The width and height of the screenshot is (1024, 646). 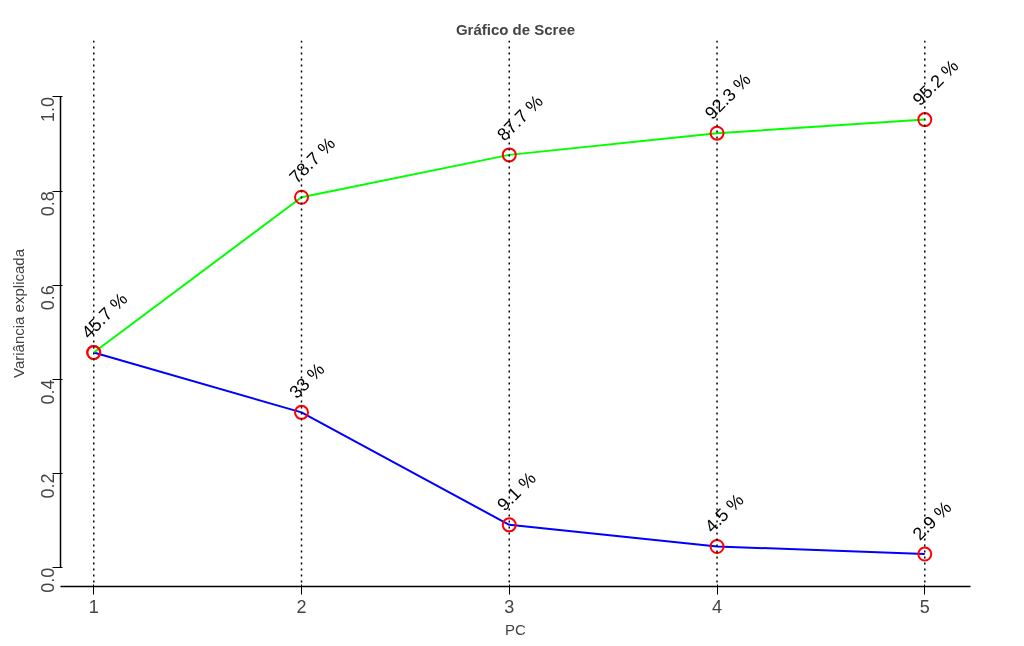 What do you see at coordinates (48, 298) in the screenshot?
I see `y-tick-label: 0.6` at bounding box center [48, 298].